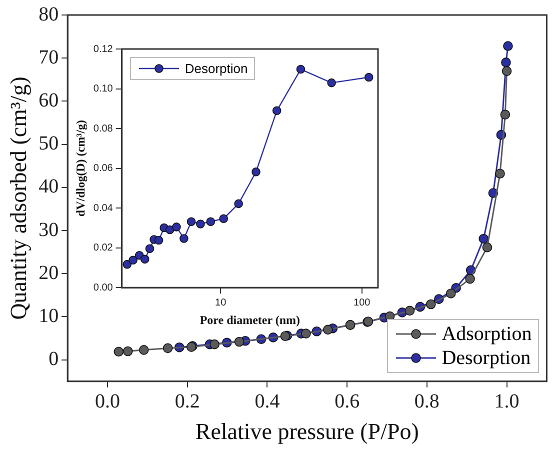 The height and width of the screenshot is (451, 552). I want to click on y-tick-label: 40, so click(48, 187).